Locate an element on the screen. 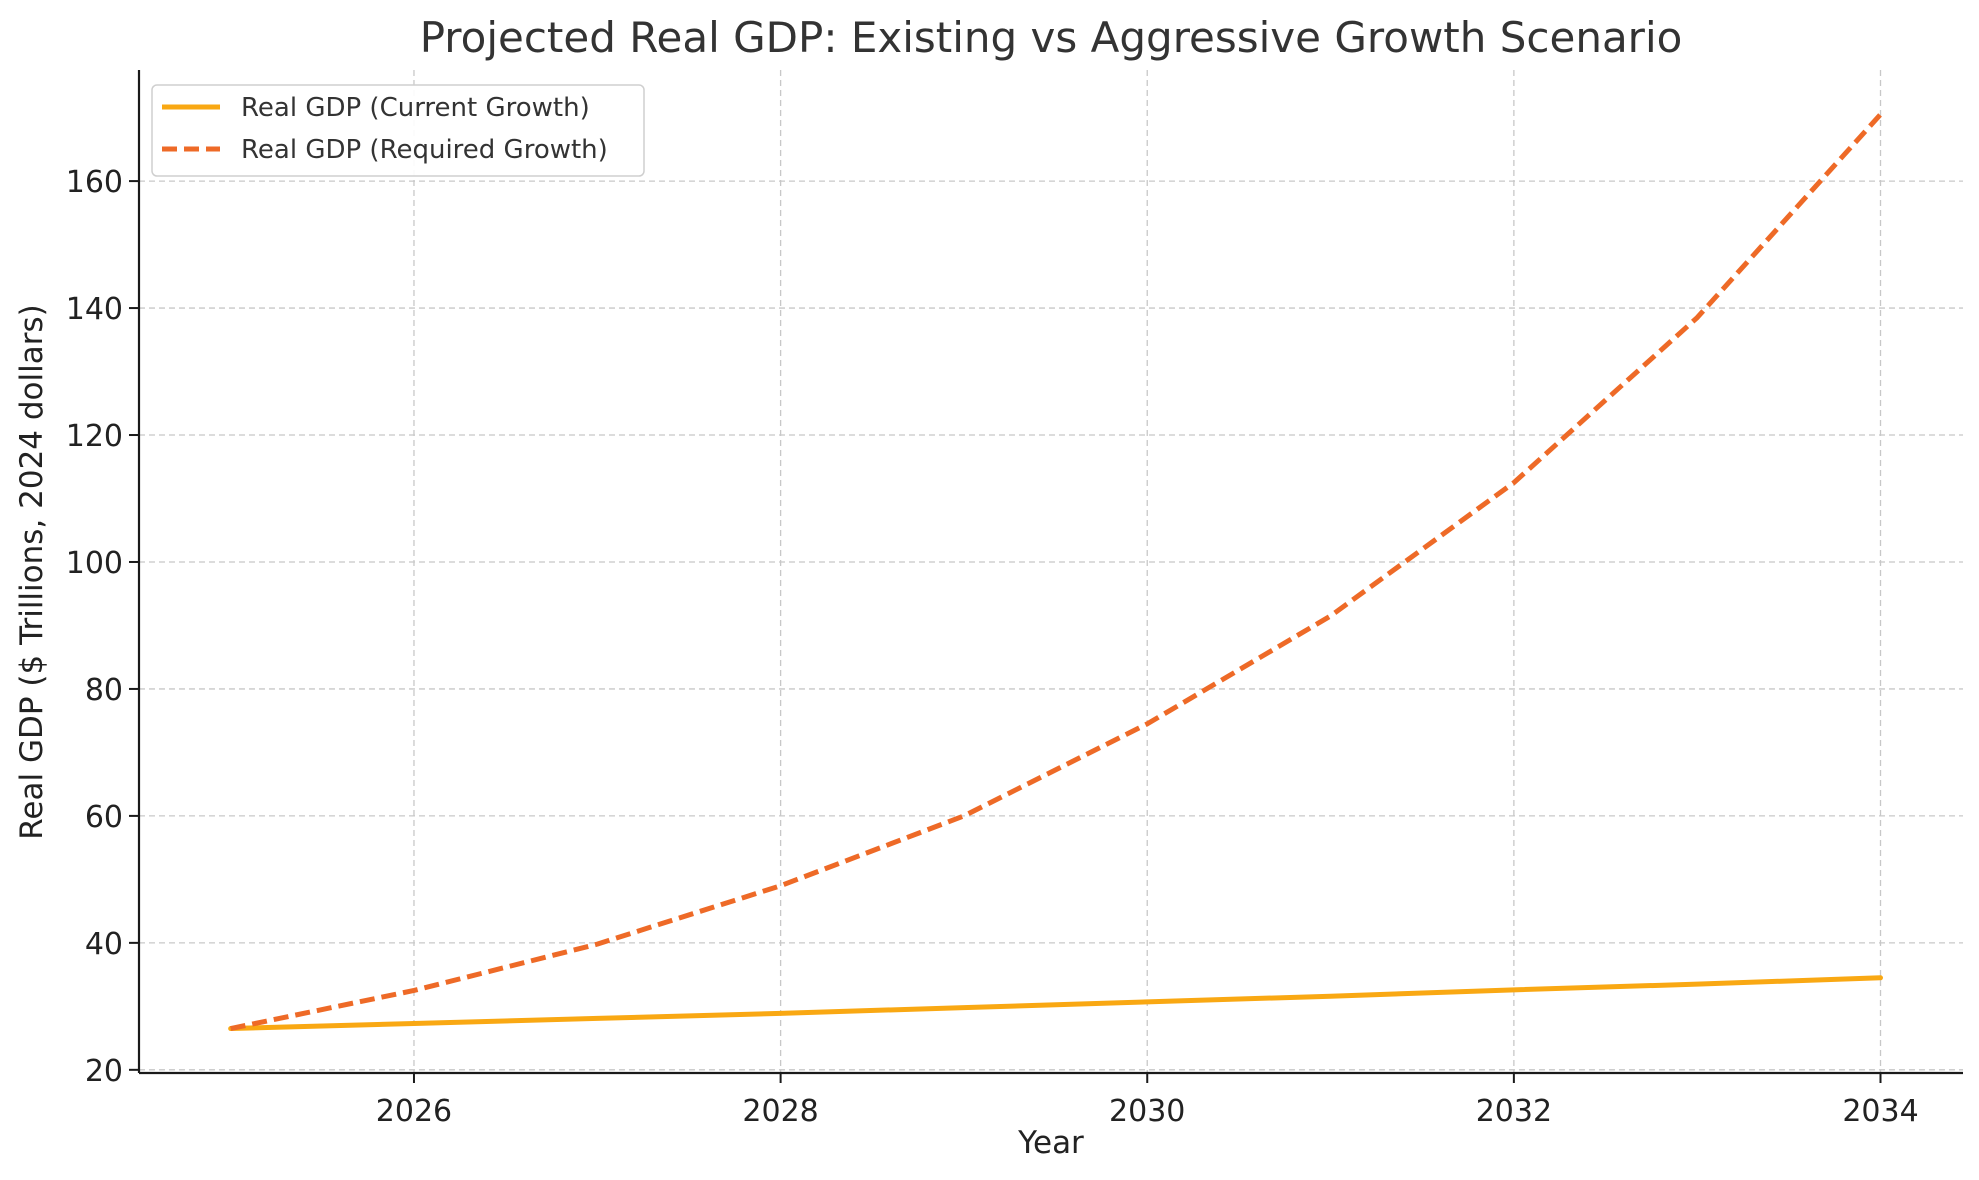  y-axis-label: Real GDP ($ Trillions, 2024 dollars) is located at coordinates (32, 571).